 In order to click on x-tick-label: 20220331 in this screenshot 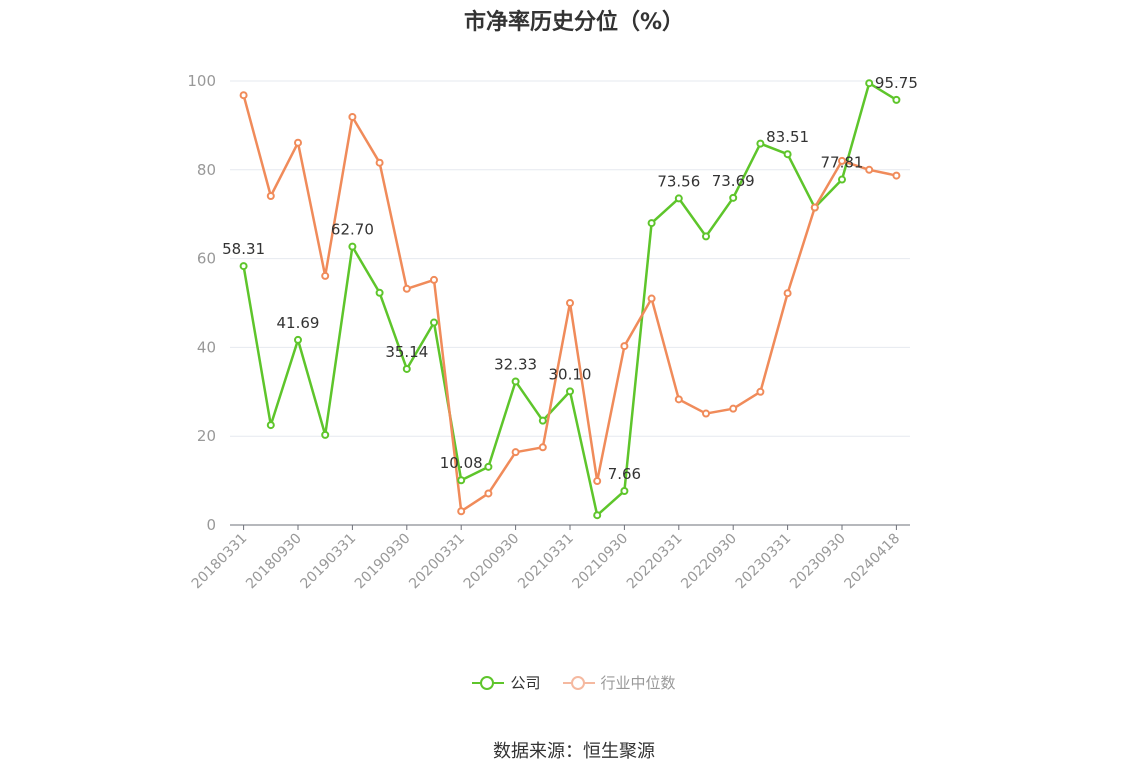, I will do `click(655, 562)`.